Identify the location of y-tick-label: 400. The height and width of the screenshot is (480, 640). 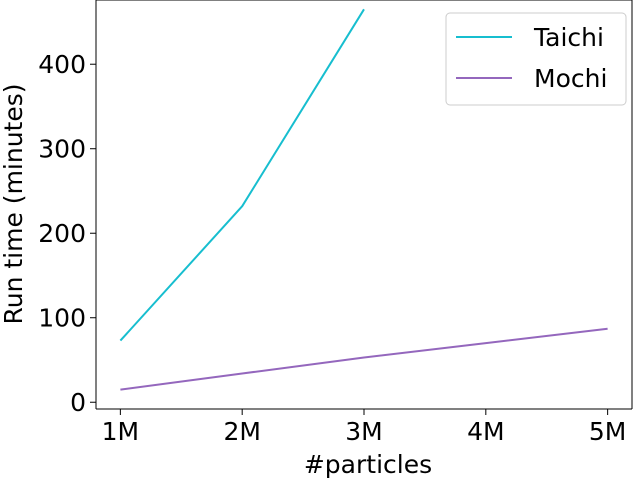
(62, 64).